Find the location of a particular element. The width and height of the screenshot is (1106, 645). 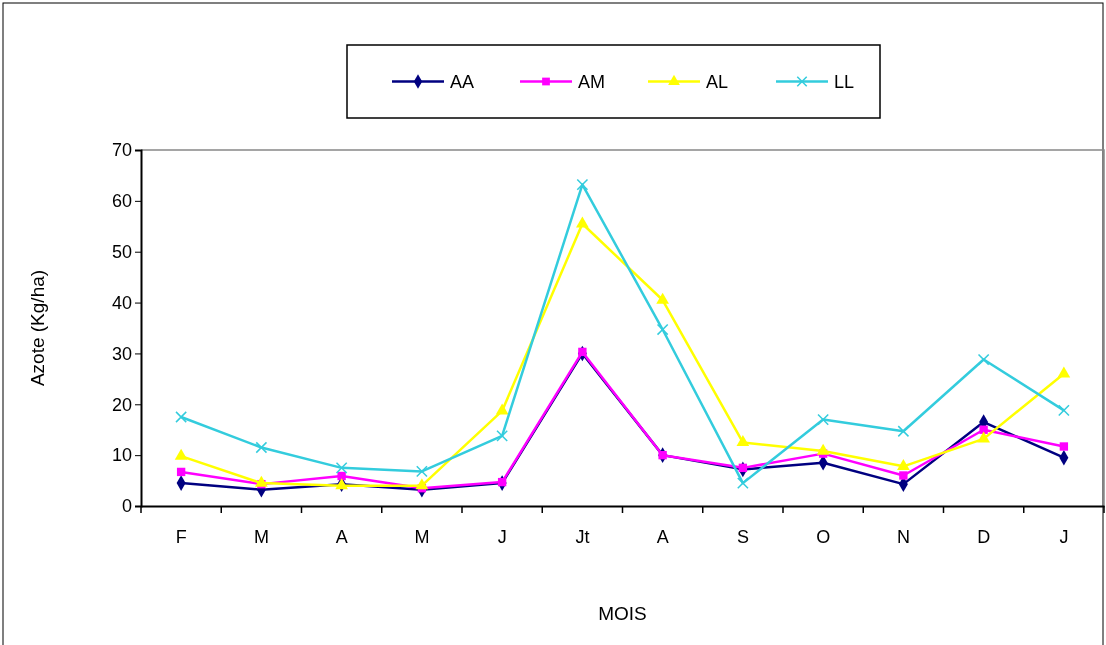

x-tick-label: F is located at coordinates (181, 537).